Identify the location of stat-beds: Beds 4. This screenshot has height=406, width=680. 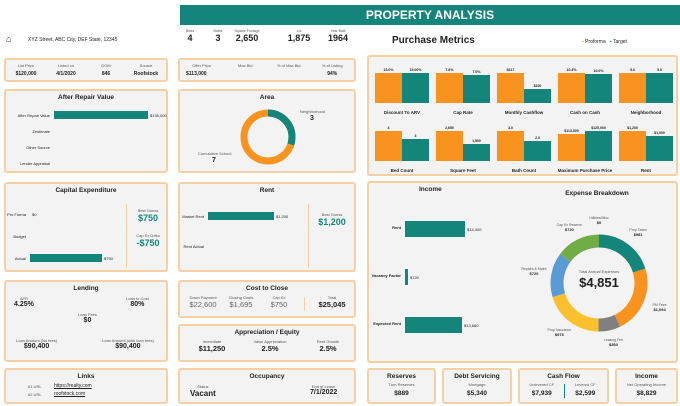
(190, 36).